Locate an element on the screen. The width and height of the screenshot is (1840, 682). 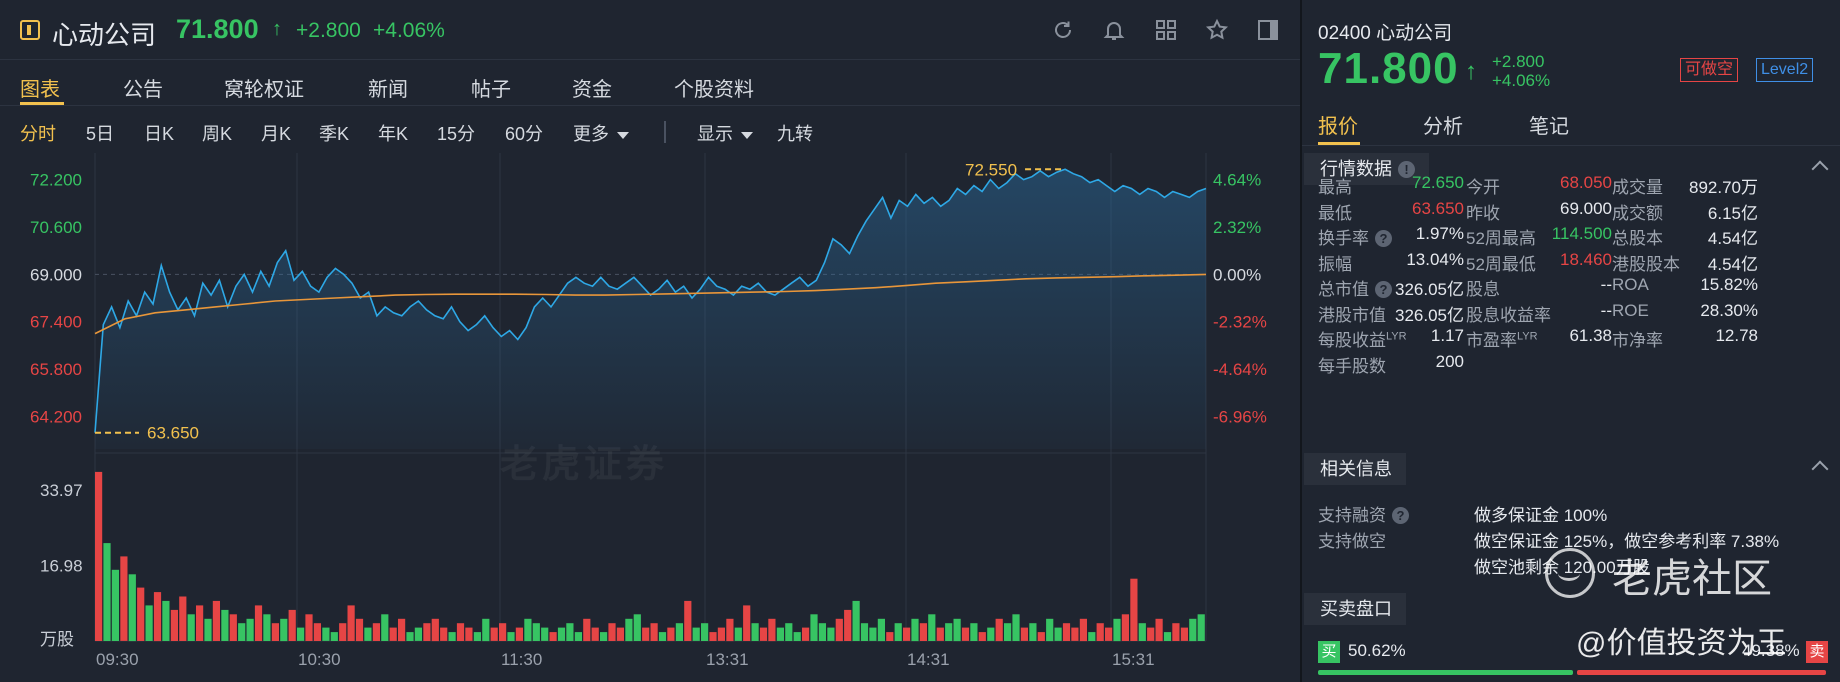
stat-label-text: 成交额 is located at coordinates (1637, 213).